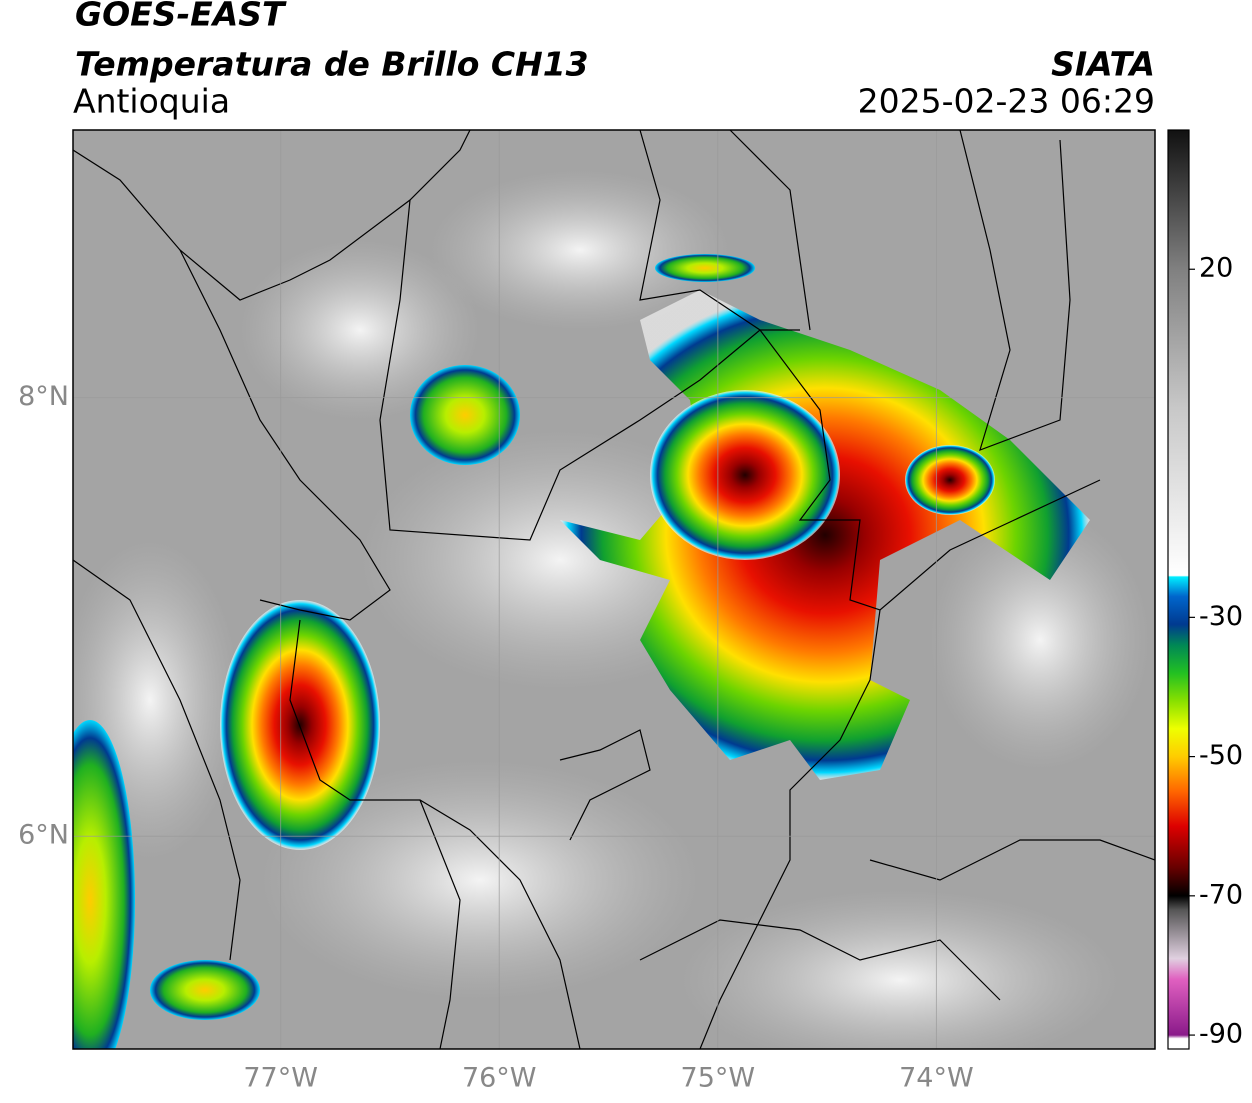 The height and width of the screenshot is (1103, 1252). What do you see at coordinates (1221, 755) in the screenshot?
I see `colorbar-tick-label: -50` at bounding box center [1221, 755].